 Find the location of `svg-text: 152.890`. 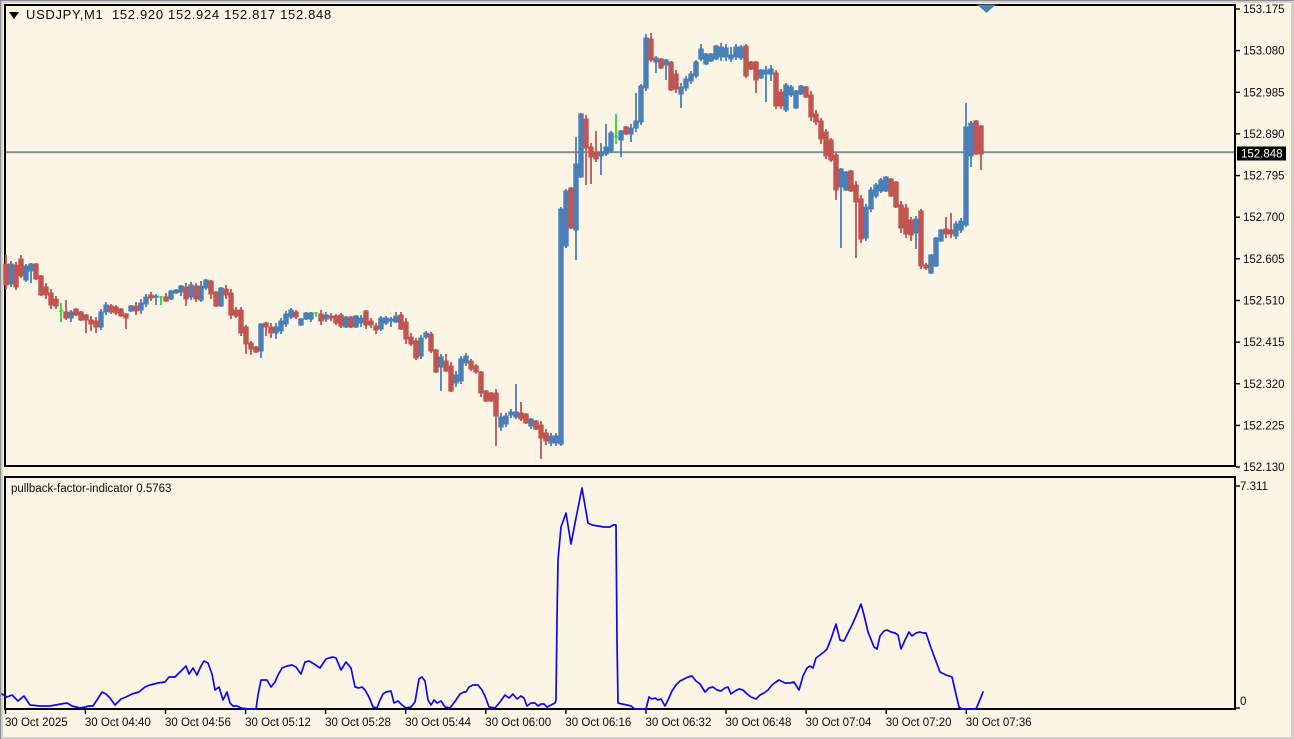

svg-text: 152.890 is located at coordinates (1264, 135).